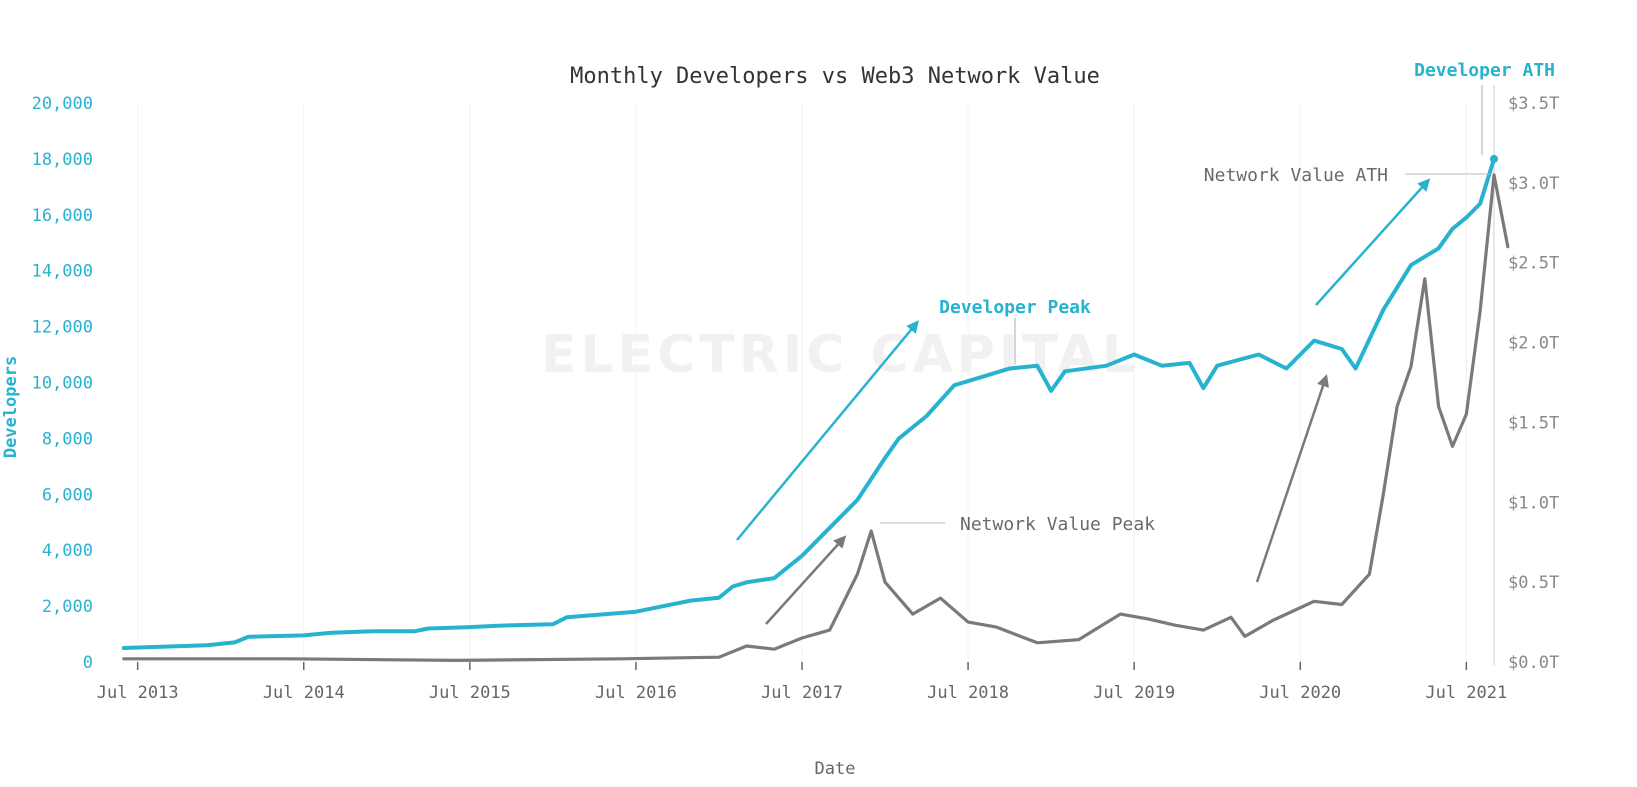  I want to click on x-tick-label: Jul 2021, so click(1466, 693).